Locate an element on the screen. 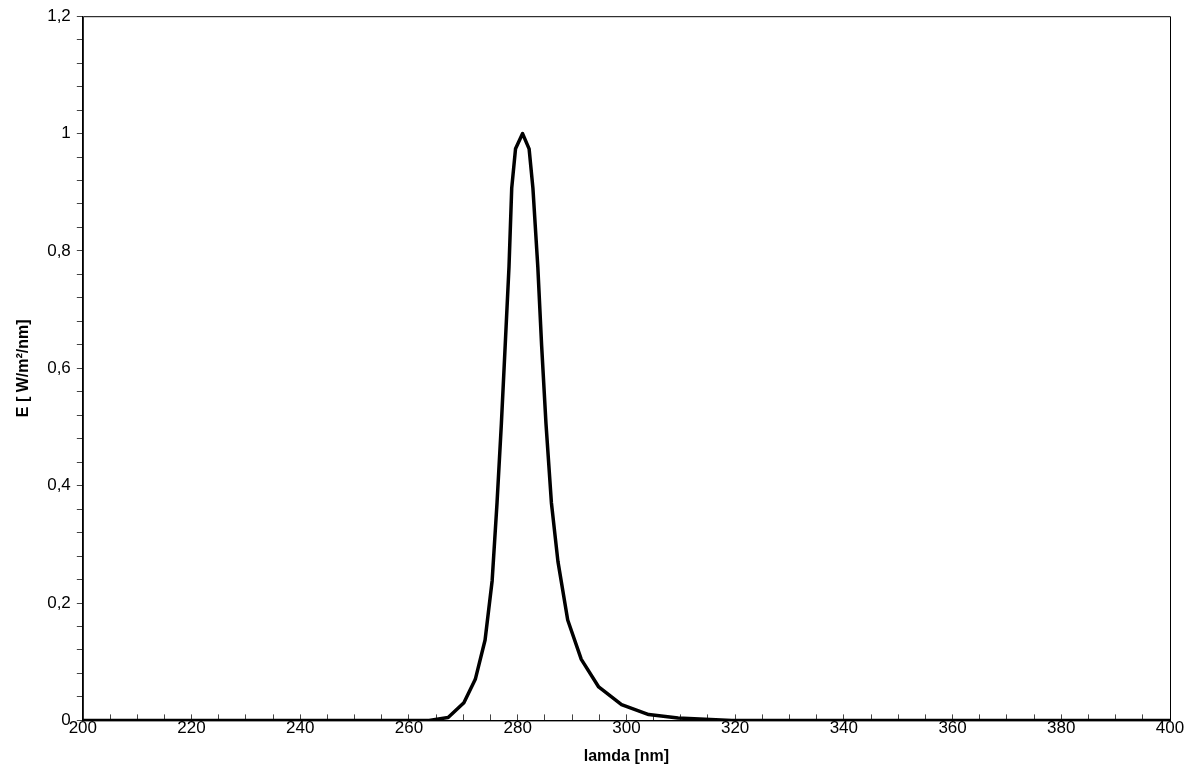 Image resolution: width=1200 pixels, height=776 pixels. x-tick-label: 280 is located at coordinates (517, 728).